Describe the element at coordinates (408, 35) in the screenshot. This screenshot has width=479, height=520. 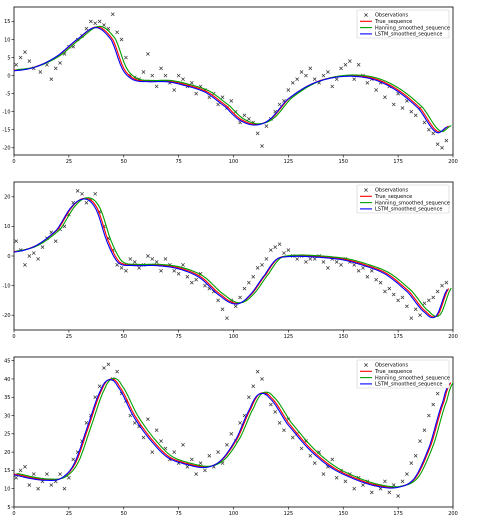
I see `legend-label: LSTM_smoothed_sequence` at that location.